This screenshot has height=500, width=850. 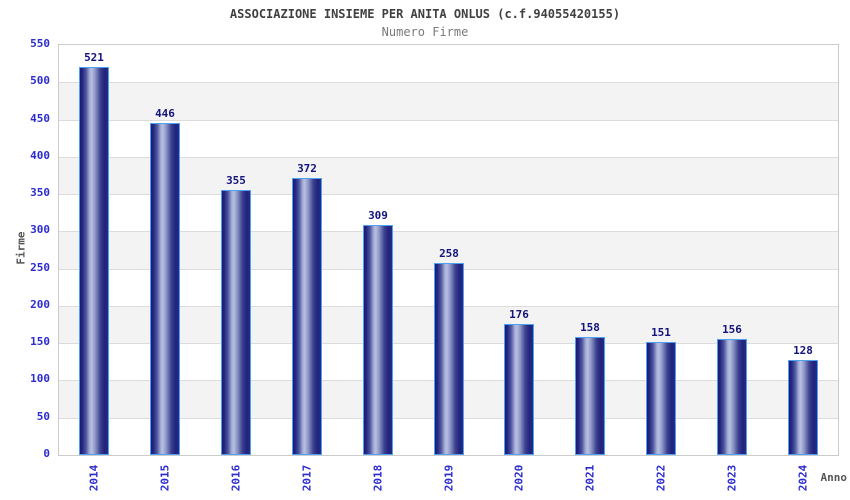 What do you see at coordinates (40, 192) in the screenshot?
I see `y-tick-label: 350` at bounding box center [40, 192].